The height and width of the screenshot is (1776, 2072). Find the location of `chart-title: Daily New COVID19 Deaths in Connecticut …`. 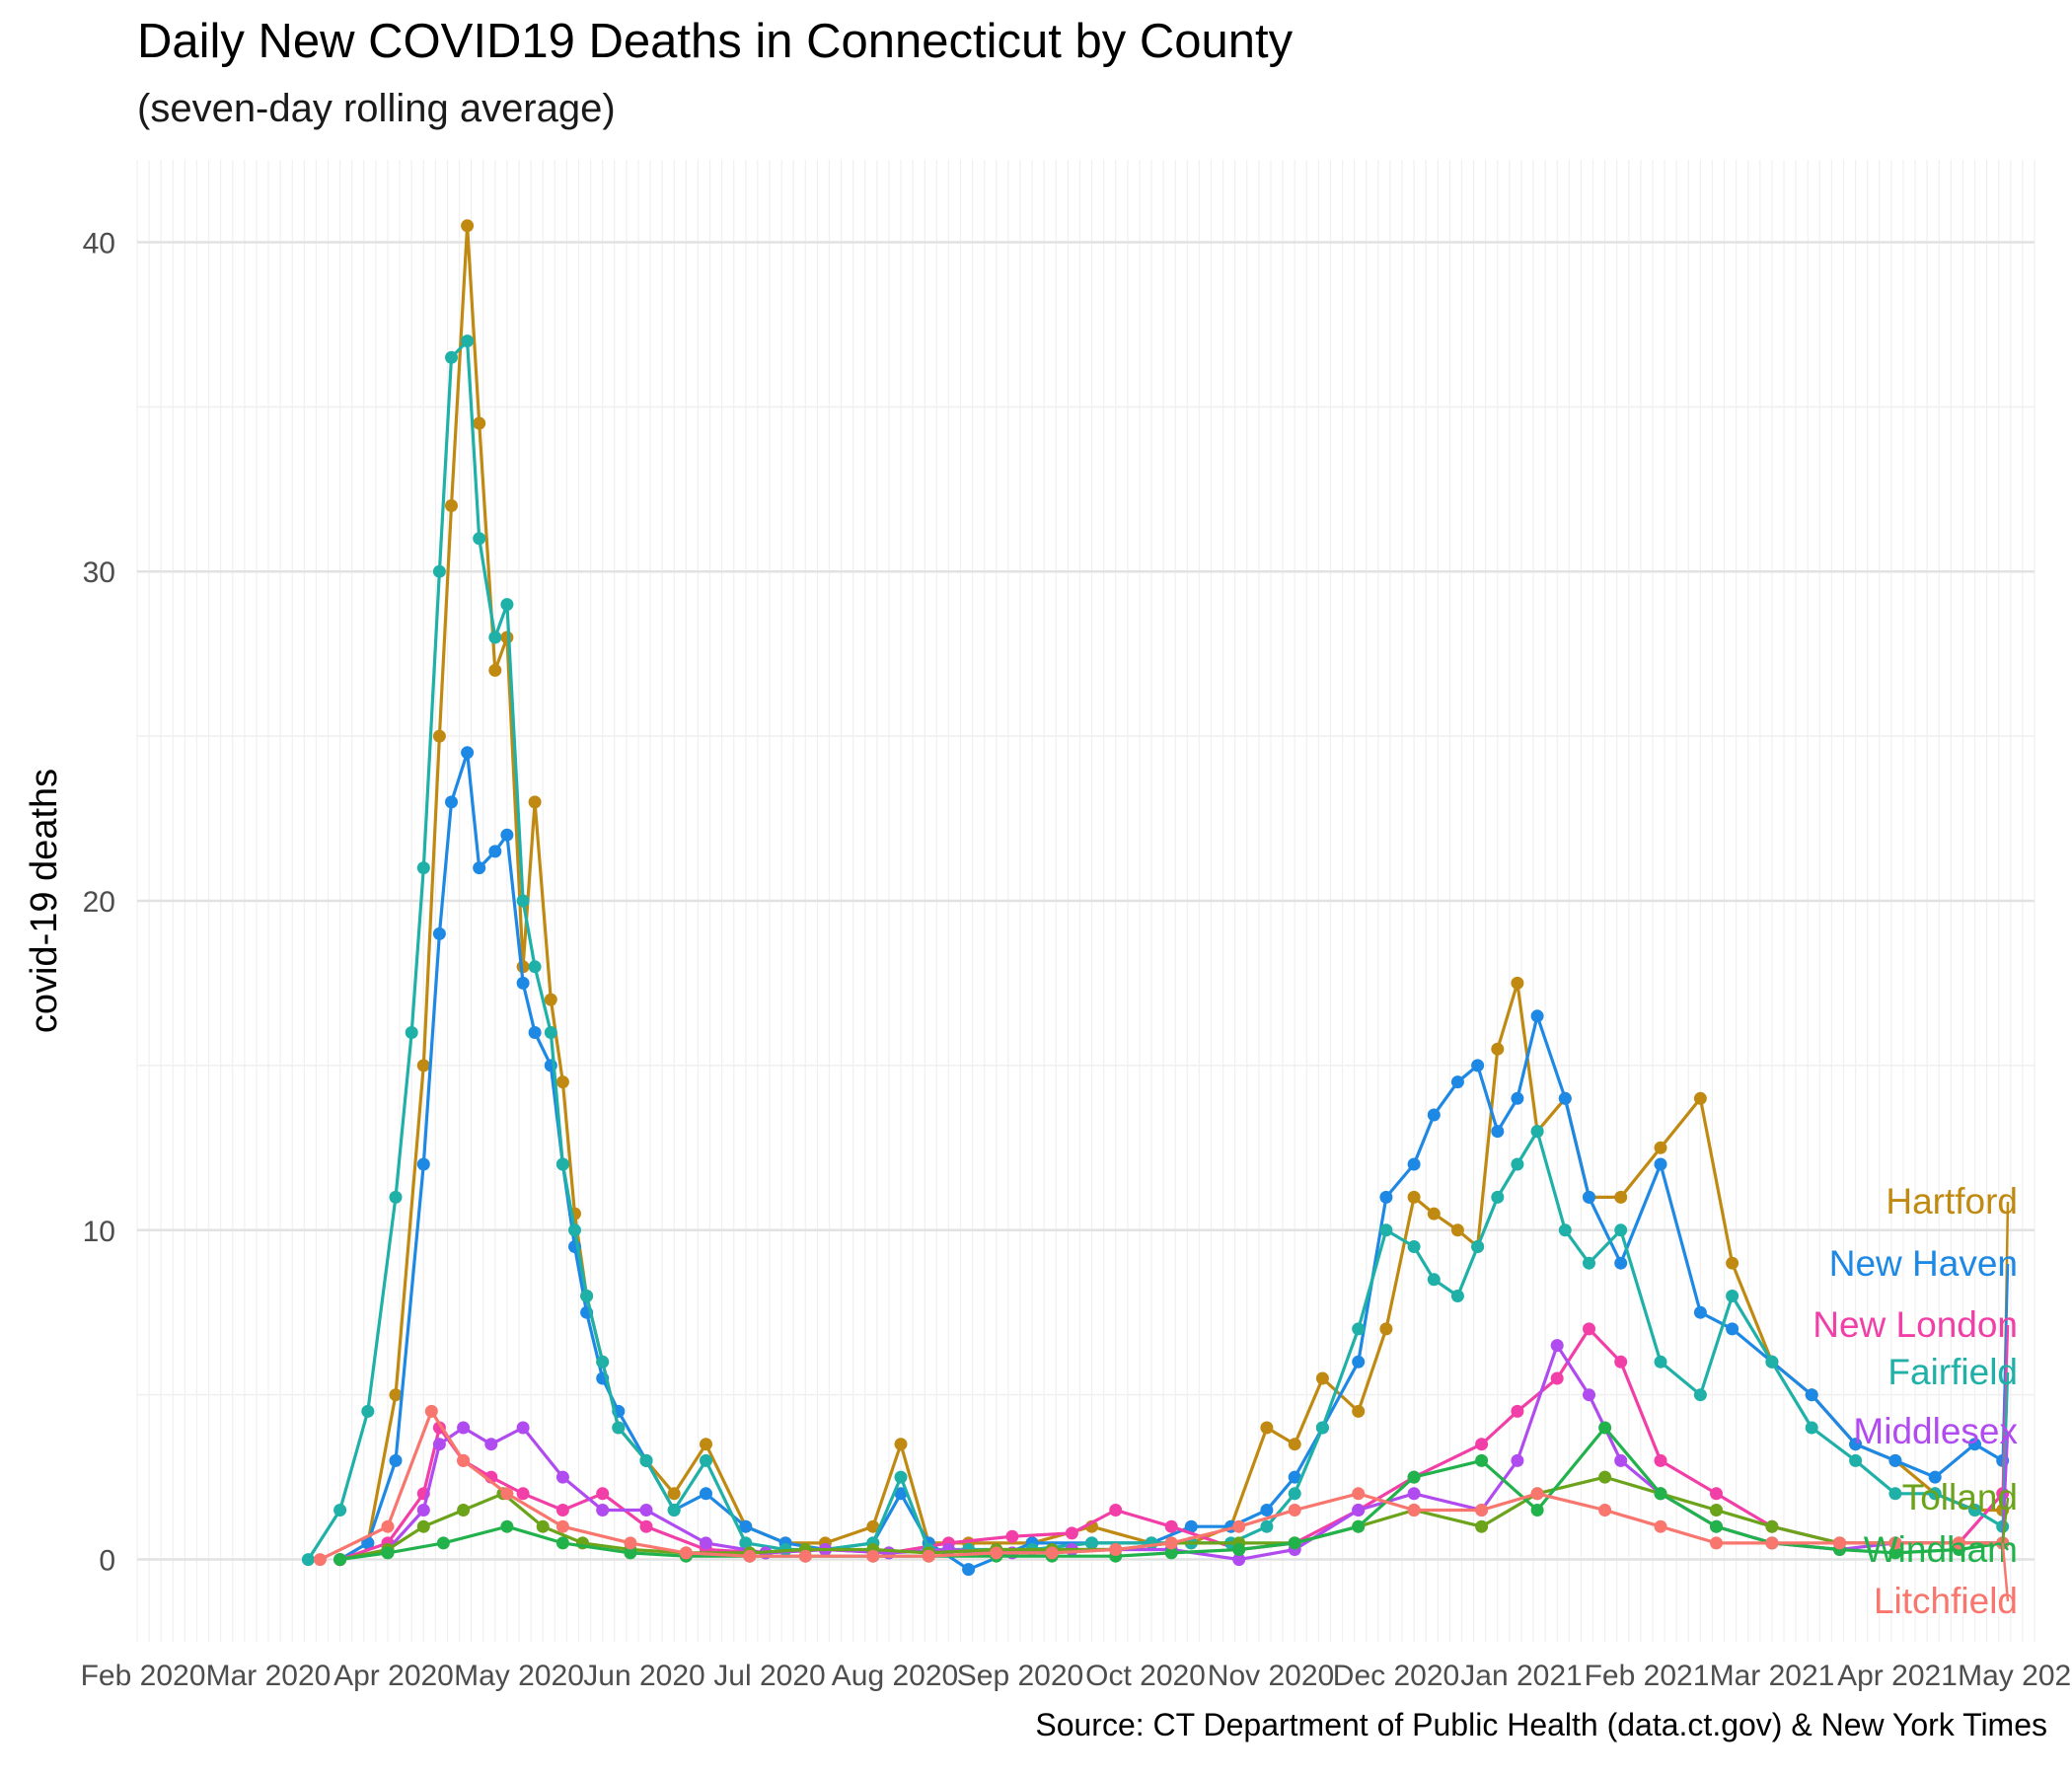

chart-title: Daily New COVID19 Deaths in Connecticut … is located at coordinates (716, 42).